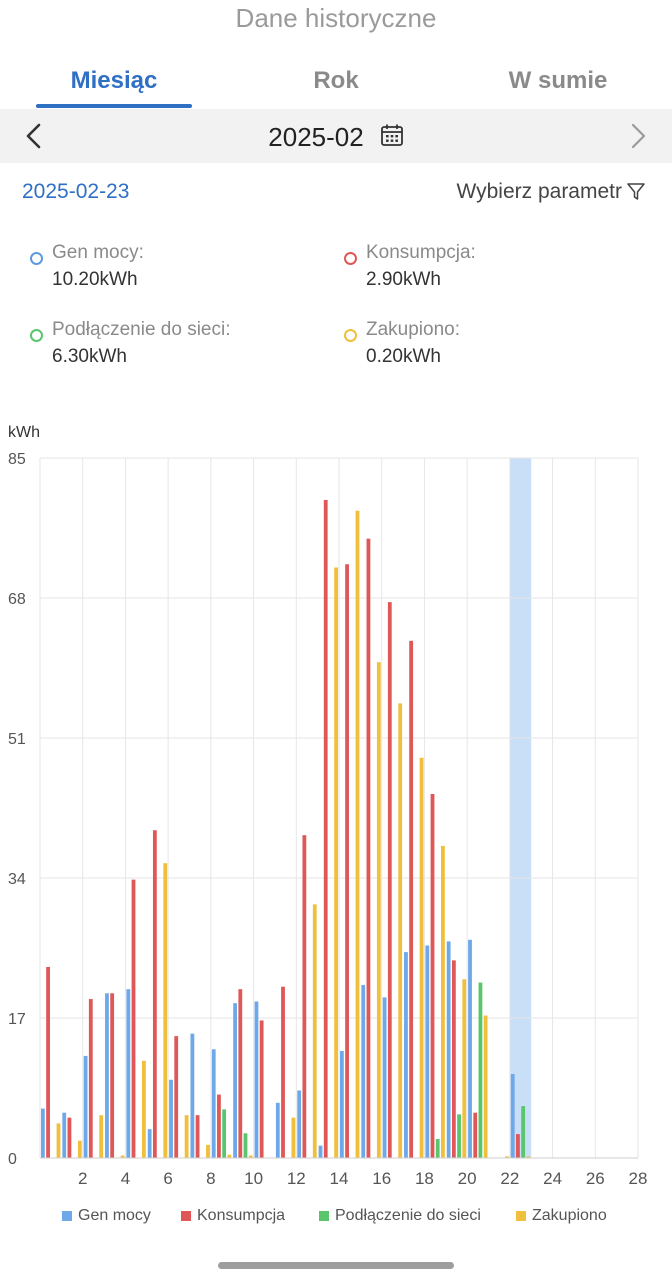 The height and width of the screenshot is (1280, 672). I want to click on legend-label: Podłączenie do sieci, so click(408, 1215).